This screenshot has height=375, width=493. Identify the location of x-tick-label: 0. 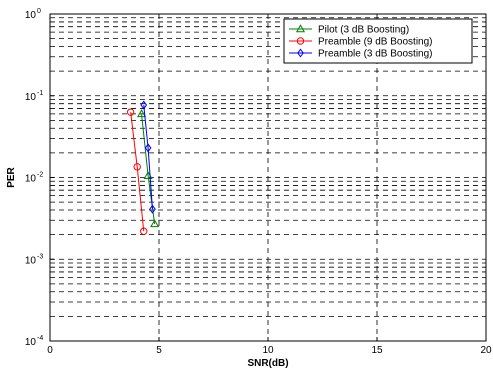
(50, 350).